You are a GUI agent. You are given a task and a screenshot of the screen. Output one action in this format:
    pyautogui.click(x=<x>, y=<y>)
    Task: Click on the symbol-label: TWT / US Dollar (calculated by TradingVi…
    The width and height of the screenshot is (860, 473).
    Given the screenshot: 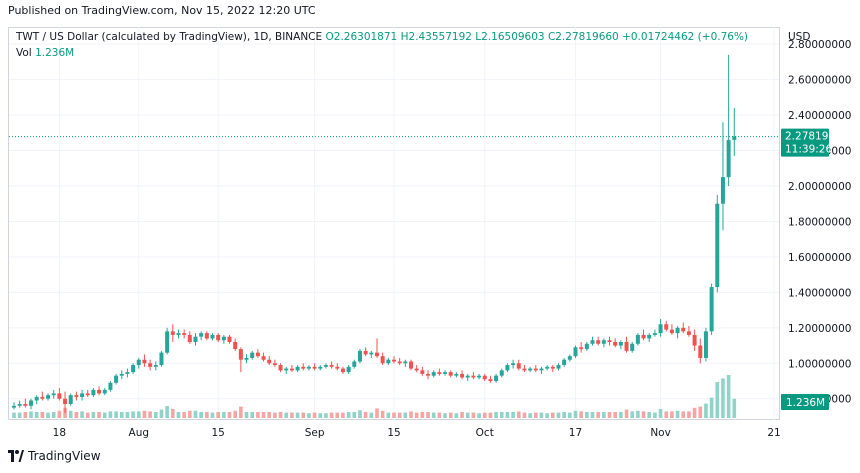 What is the action you would take?
    pyautogui.click(x=169, y=37)
    